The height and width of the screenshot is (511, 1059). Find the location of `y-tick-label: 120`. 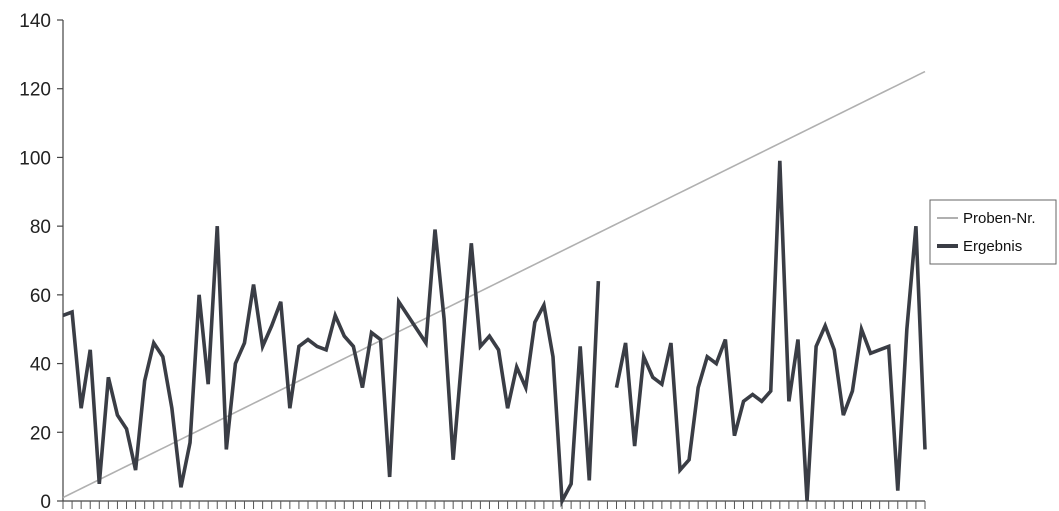

y-tick-label: 120 is located at coordinates (35, 90).